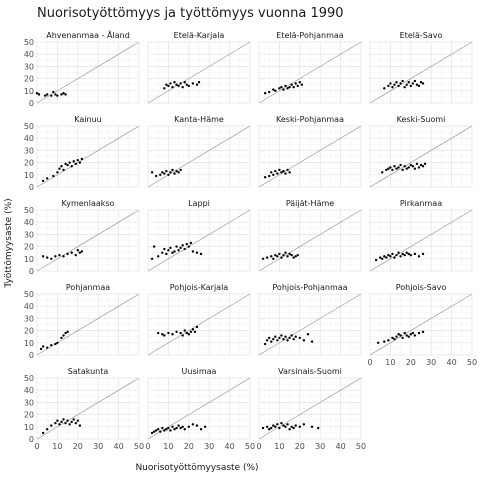 The width and height of the screenshot is (480, 480). Describe the element at coordinates (421, 35) in the screenshot. I see `facet-strip-label: Etelä-Savo` at that location.